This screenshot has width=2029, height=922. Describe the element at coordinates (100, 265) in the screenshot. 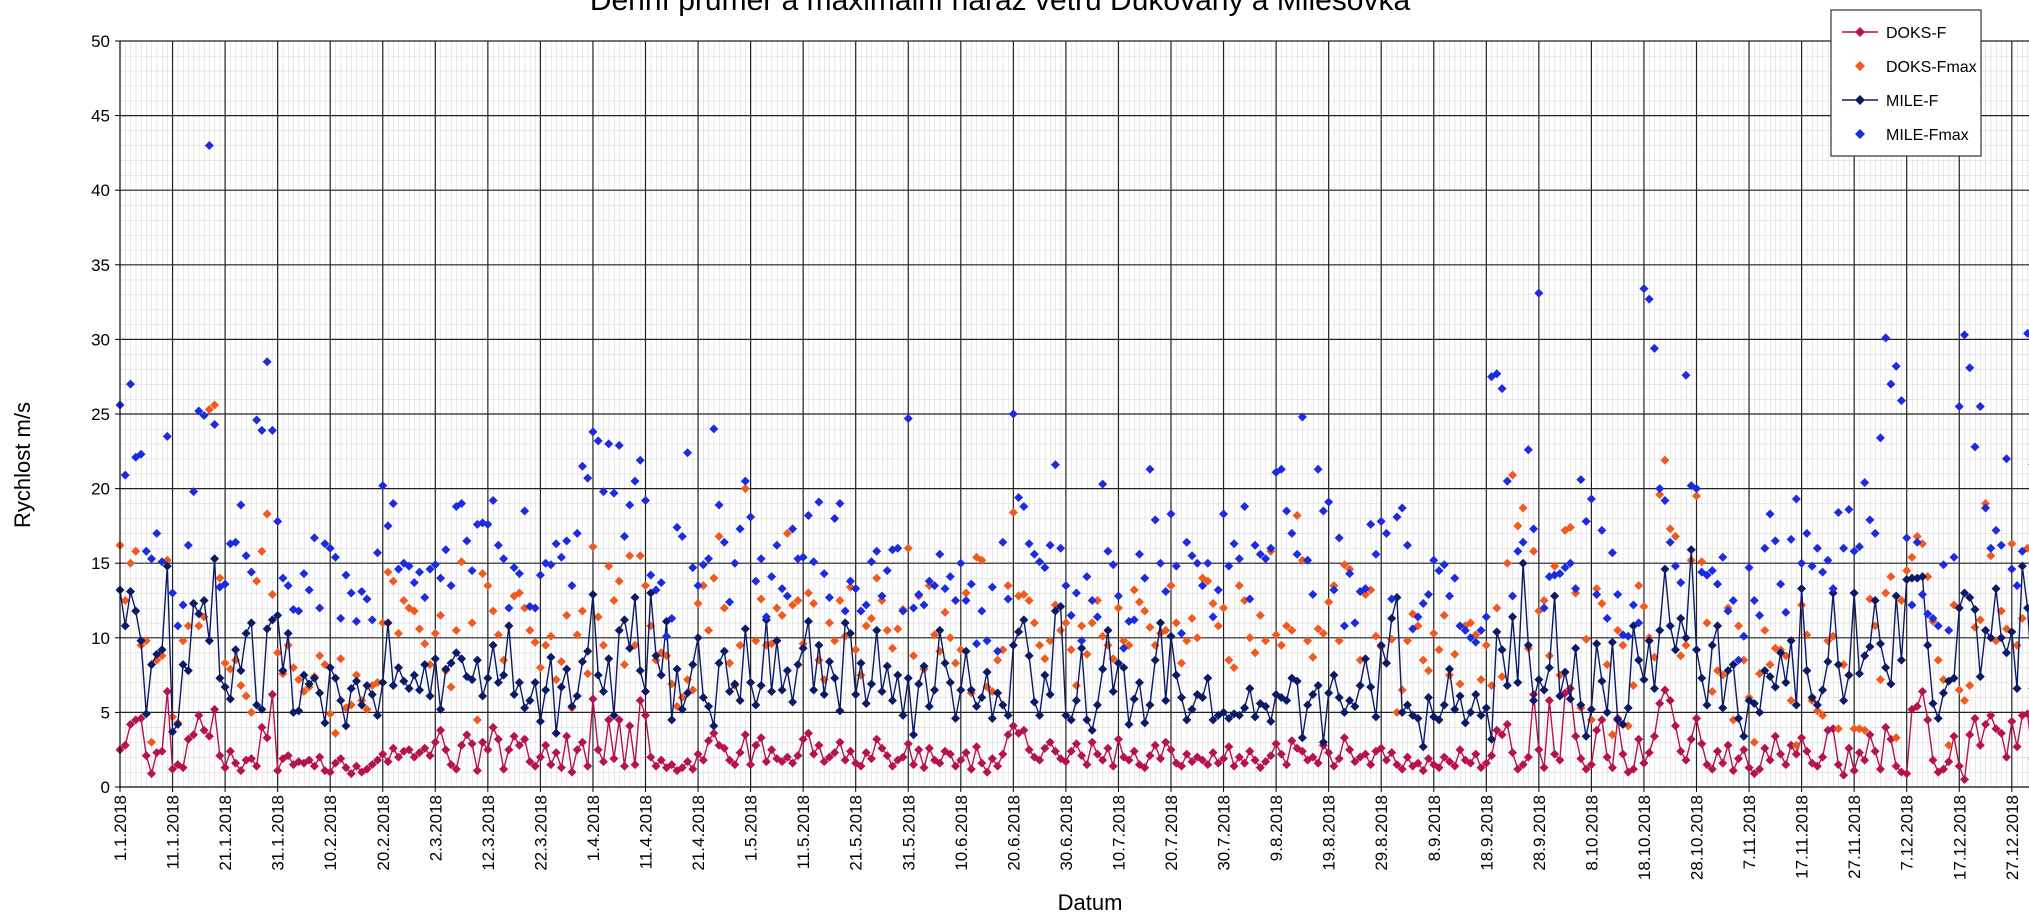

I see `y-tick-label: 35` at that location.